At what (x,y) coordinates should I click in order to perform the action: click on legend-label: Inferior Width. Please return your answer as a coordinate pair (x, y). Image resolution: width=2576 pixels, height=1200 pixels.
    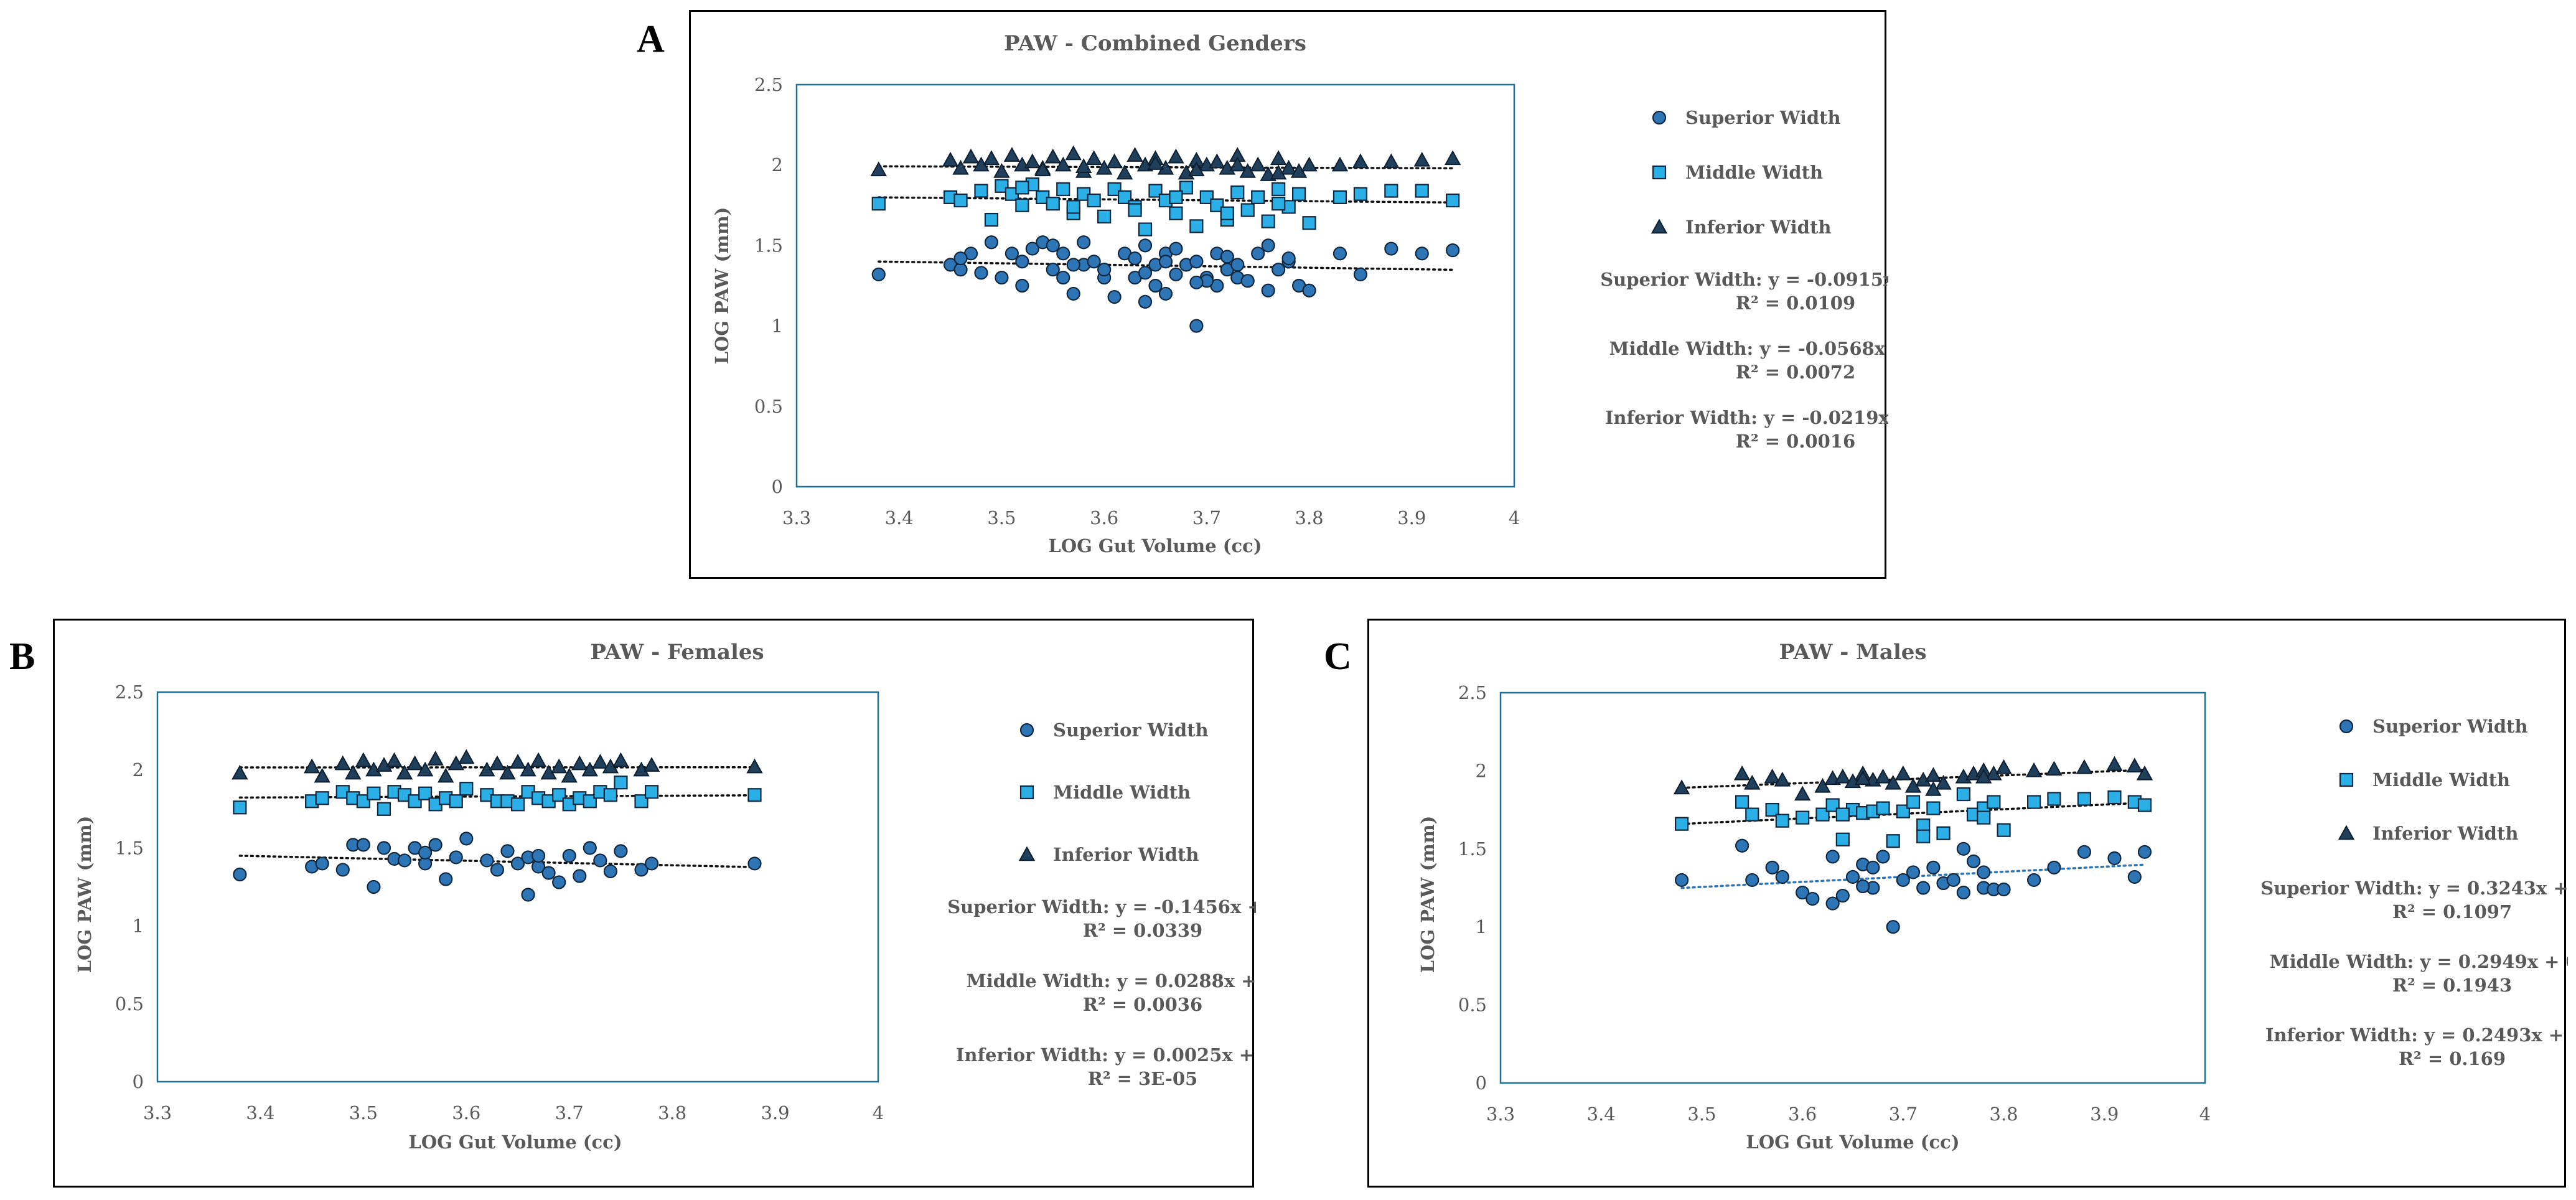
    Looking at the image, I should click on (1126, 855).